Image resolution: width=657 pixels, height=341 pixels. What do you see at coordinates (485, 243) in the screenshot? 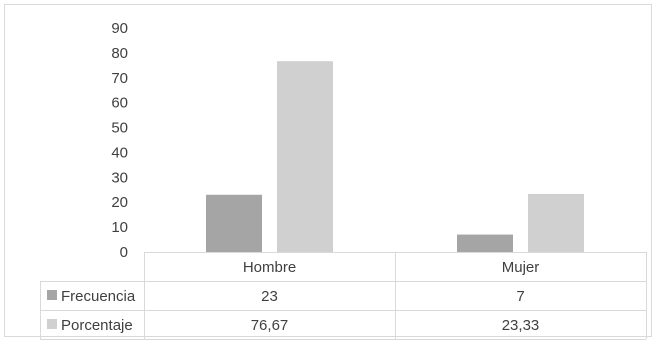
I see `bar-frecuencia-mujer` at bounding box center [485, 243].